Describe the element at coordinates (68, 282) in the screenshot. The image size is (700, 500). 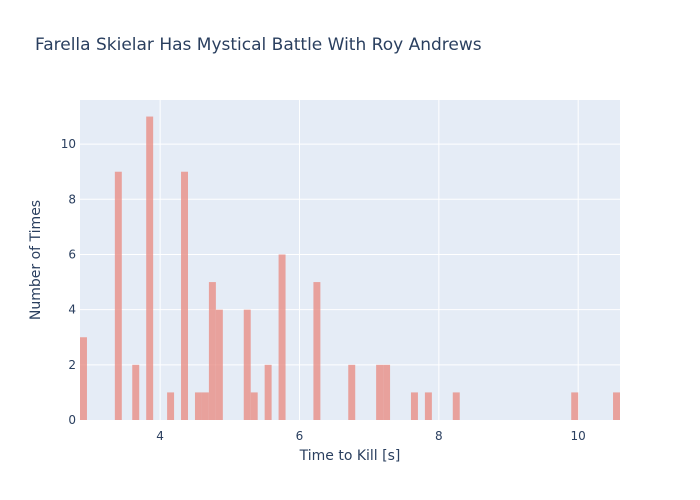
I see `y-axis-ticks: 0 2 4 6 8 10` at that location.